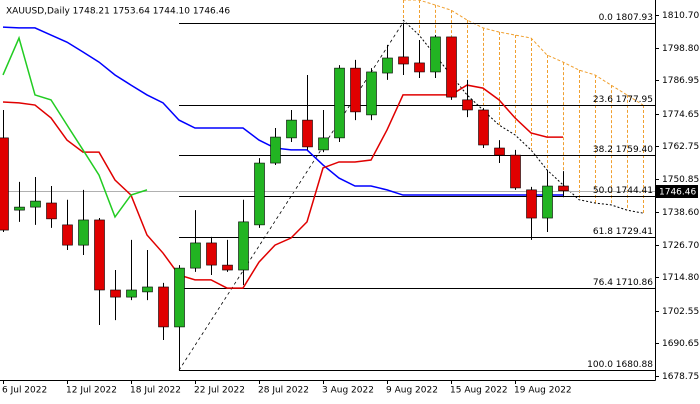 The image size is (700, 404). What do you see at coordinates (626, 18) in the screenshot?
I see `fib-level-label: 0.0 1807.93` at bounding box center [626, 18].